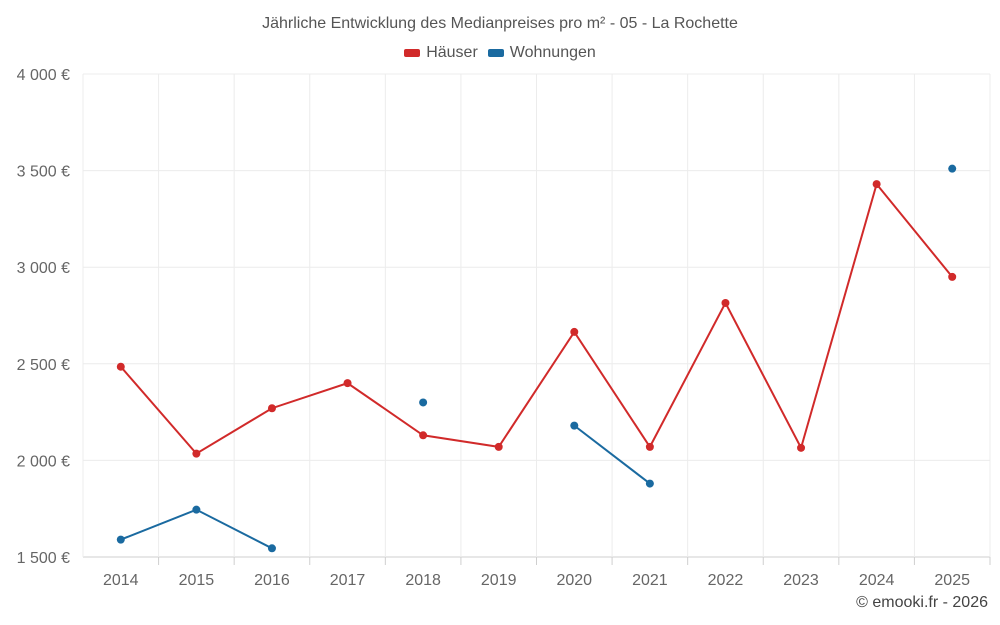  I want to click on x-tick-label: 2014, so click(121, 580).